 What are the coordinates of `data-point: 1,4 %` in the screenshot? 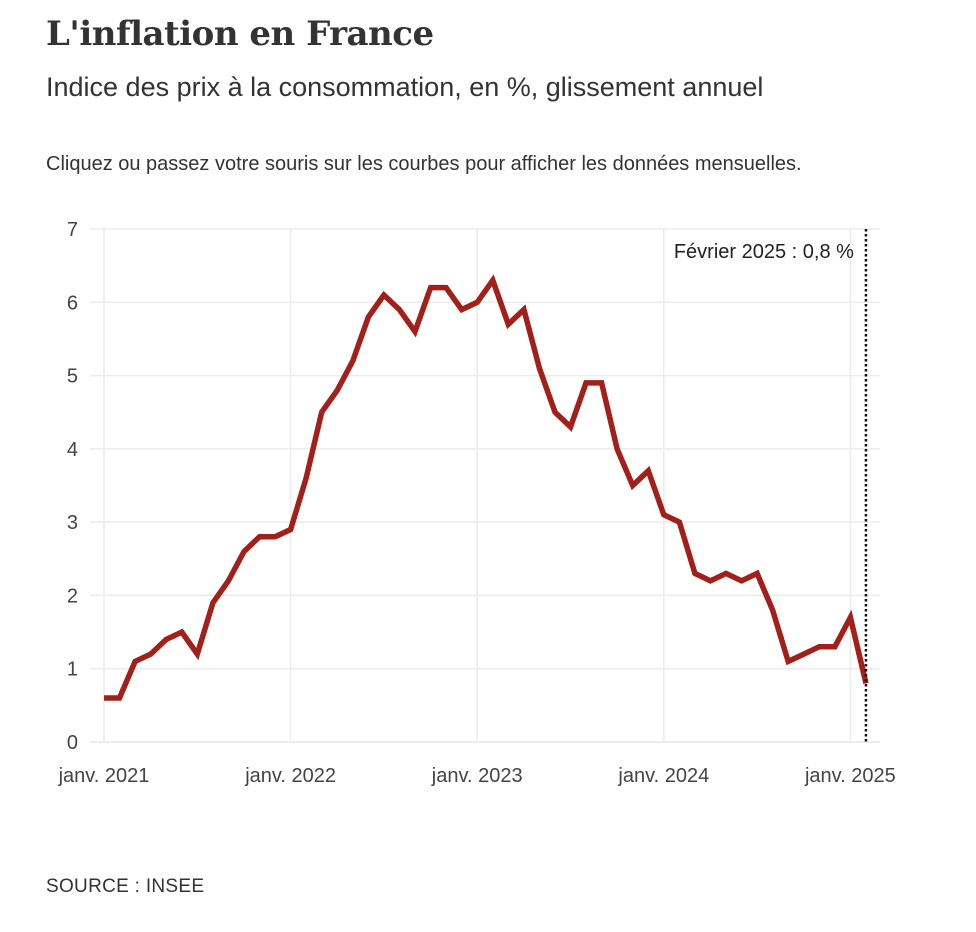 It's located at (166, 639).